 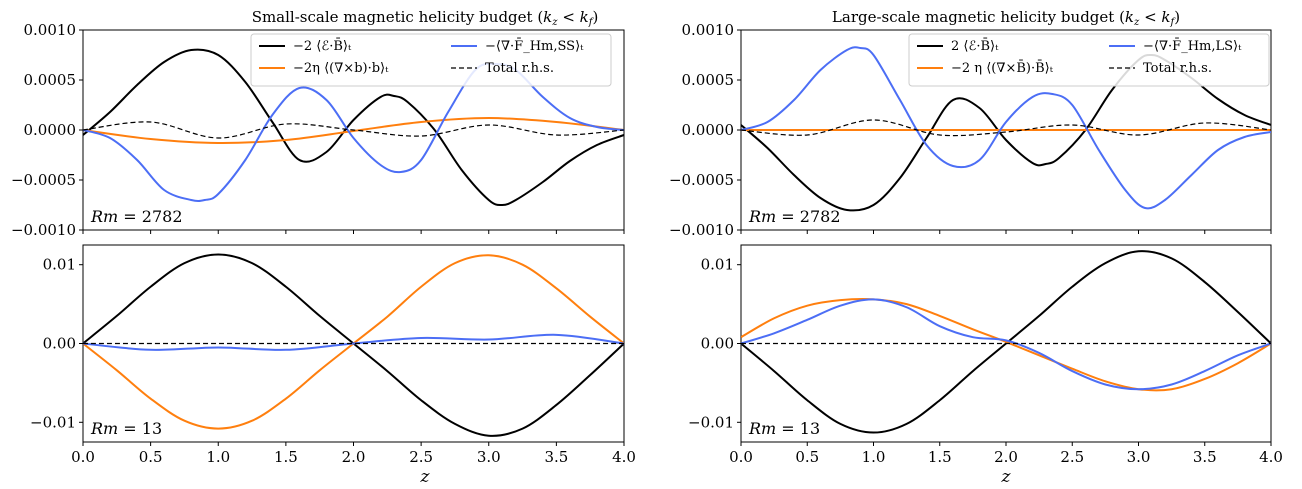 I want to click on legend-label-1: −2 η ⟨(∇×B̄)·B̄⟩ₜ, so click(x=1002, y=68).